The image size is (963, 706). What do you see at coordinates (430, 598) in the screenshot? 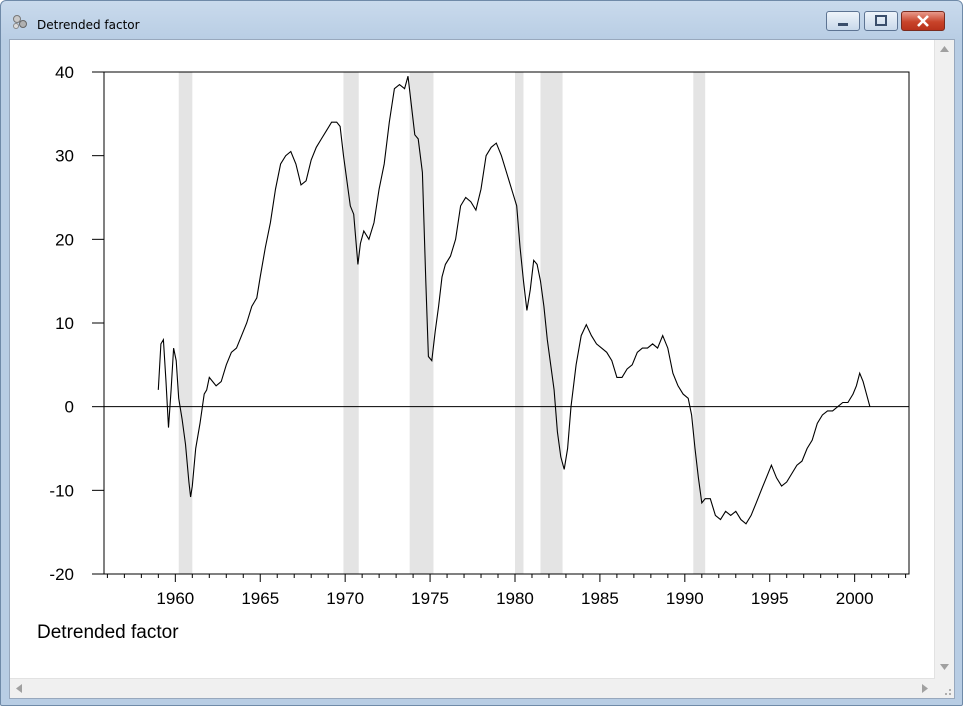
I see `x-tick-label: 1975` at bounding box center [430, 598].